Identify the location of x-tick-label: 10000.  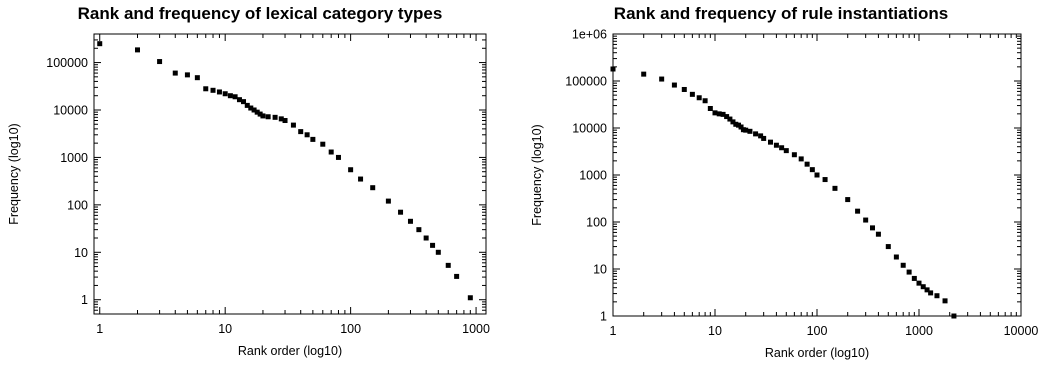
(1021, 331).